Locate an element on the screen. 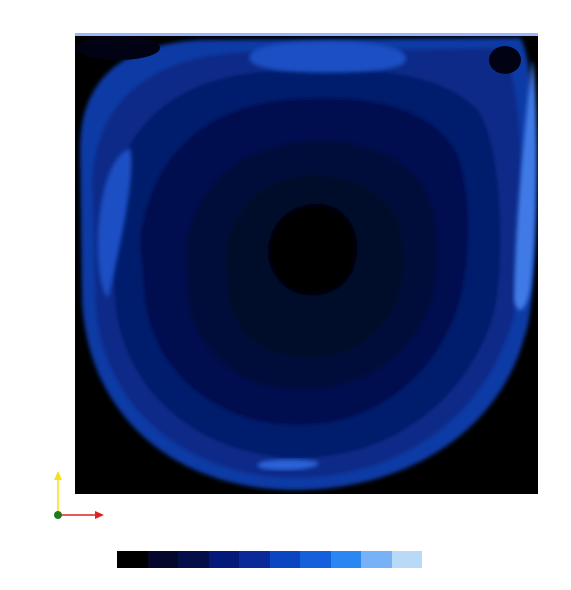  top-lid-band is located at coordinates (327, 57).